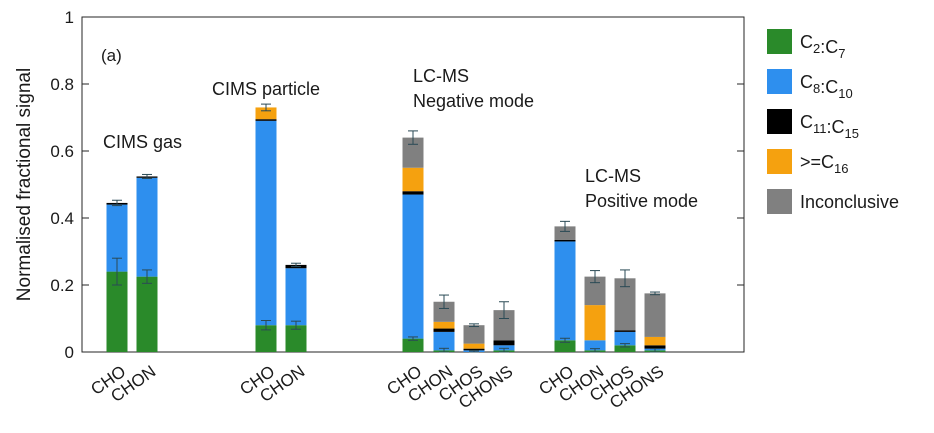 The height and width of the screenshot is (433, 934). Describe the element at coordinates (69, 17) in the screenshot. I see `y-tick-label: 1` at that location.